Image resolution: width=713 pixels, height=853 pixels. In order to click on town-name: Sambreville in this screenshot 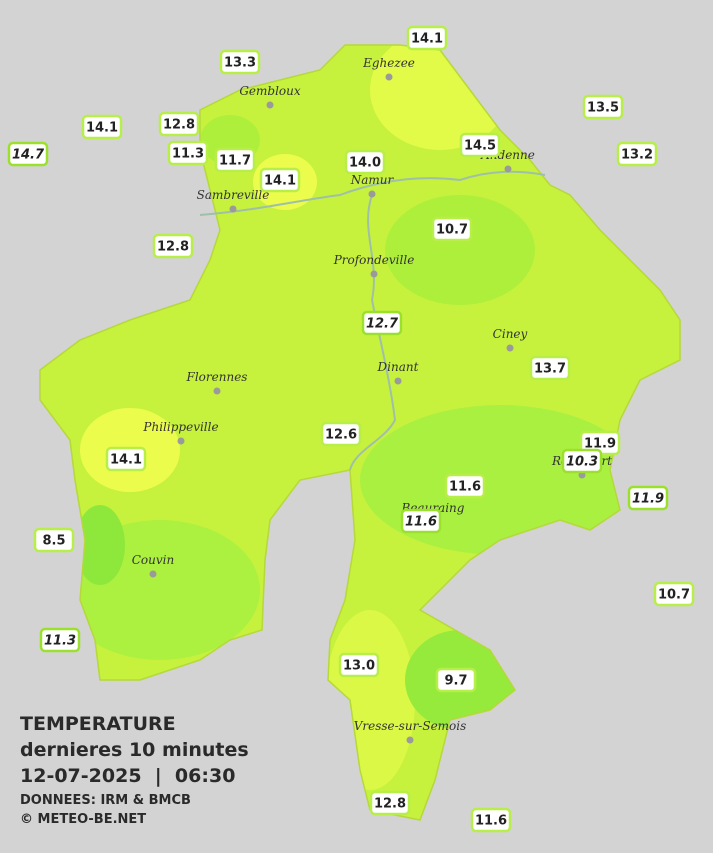, I will do `click(233, 195)`.